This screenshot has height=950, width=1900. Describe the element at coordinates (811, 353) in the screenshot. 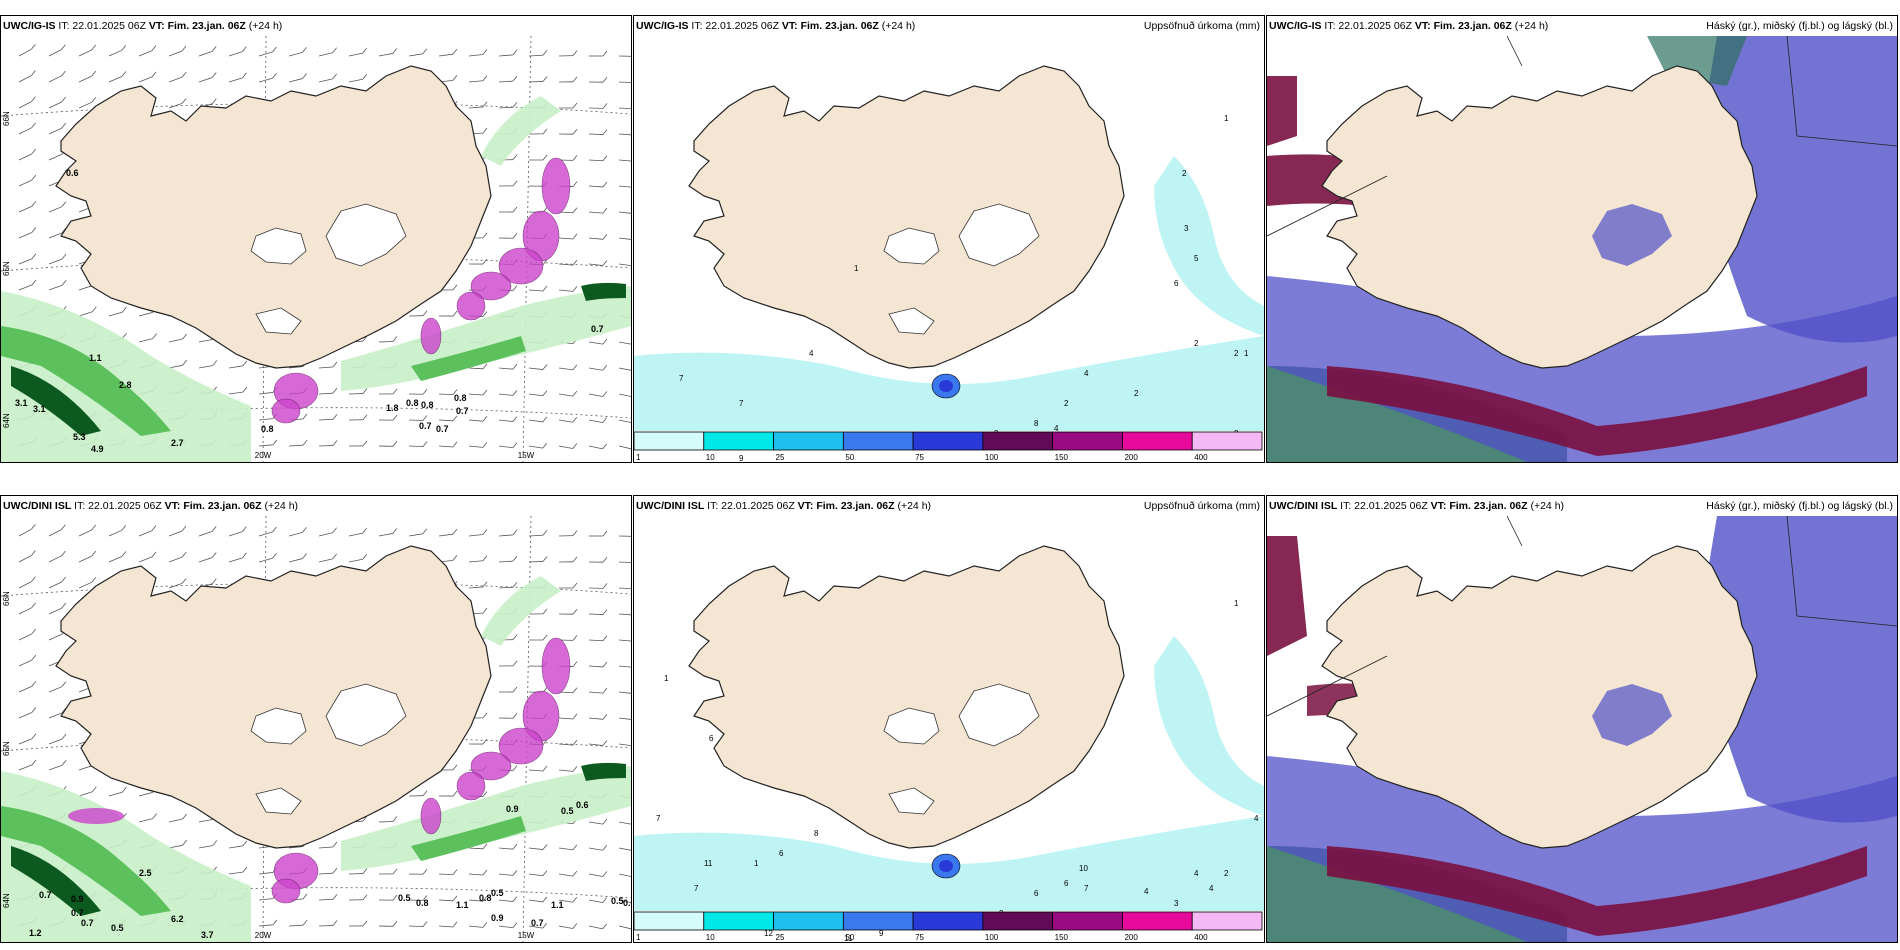

I see `accum-value-label: 4` at that location.